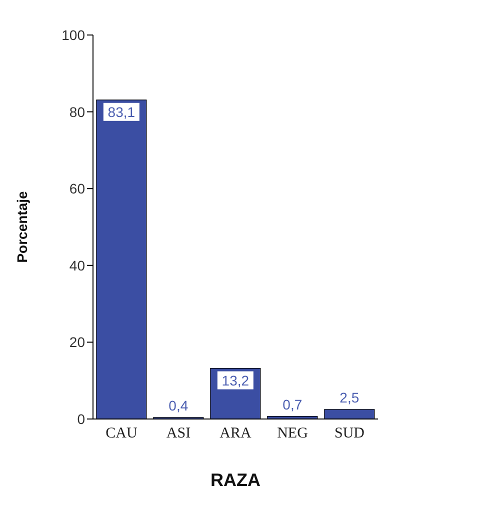 This screenshot has height=508, width=483. Describe the element at coordinates (22, 226) in the screenshot. I see `y-axis-title: Porcentaje` at that location.